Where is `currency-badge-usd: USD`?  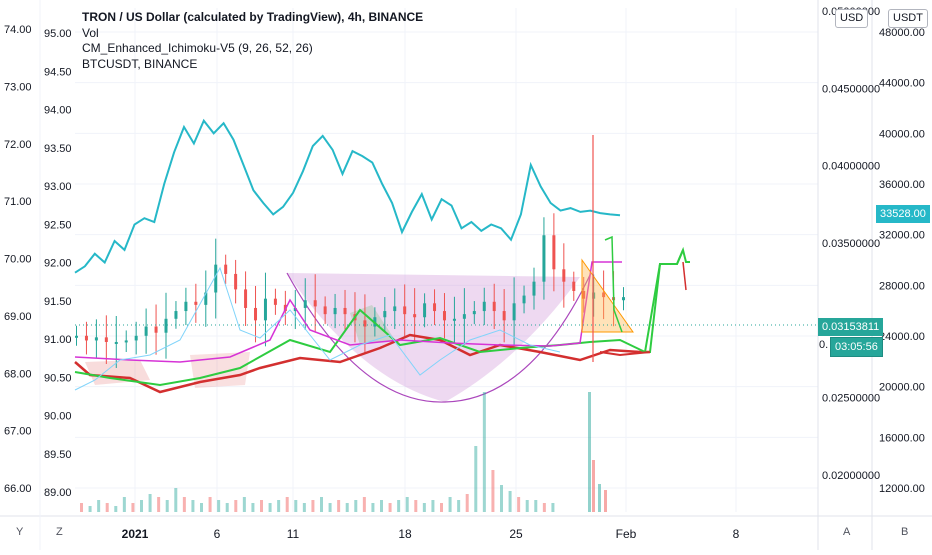
currency-badge-usd: USD is located at coordinates (852, 18).